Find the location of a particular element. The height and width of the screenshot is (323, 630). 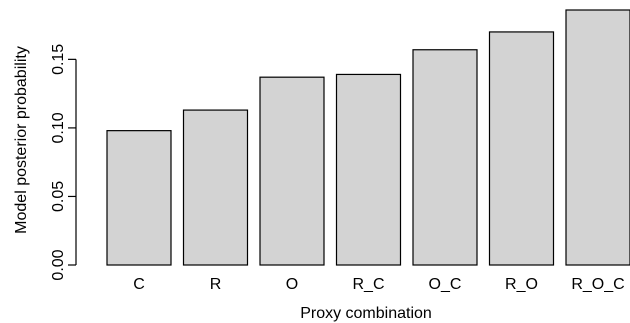

bar-o-c is located at coordinates (445, 157).